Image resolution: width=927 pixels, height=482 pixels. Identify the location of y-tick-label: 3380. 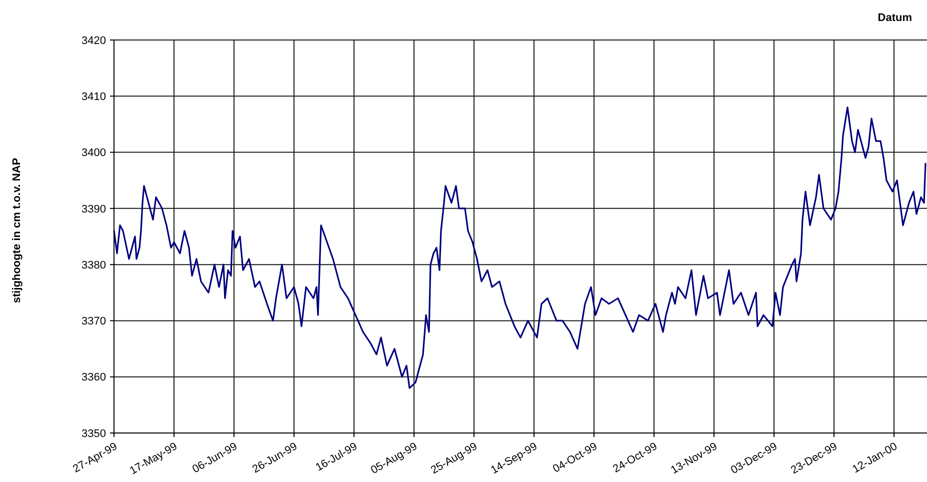
(94, 265).